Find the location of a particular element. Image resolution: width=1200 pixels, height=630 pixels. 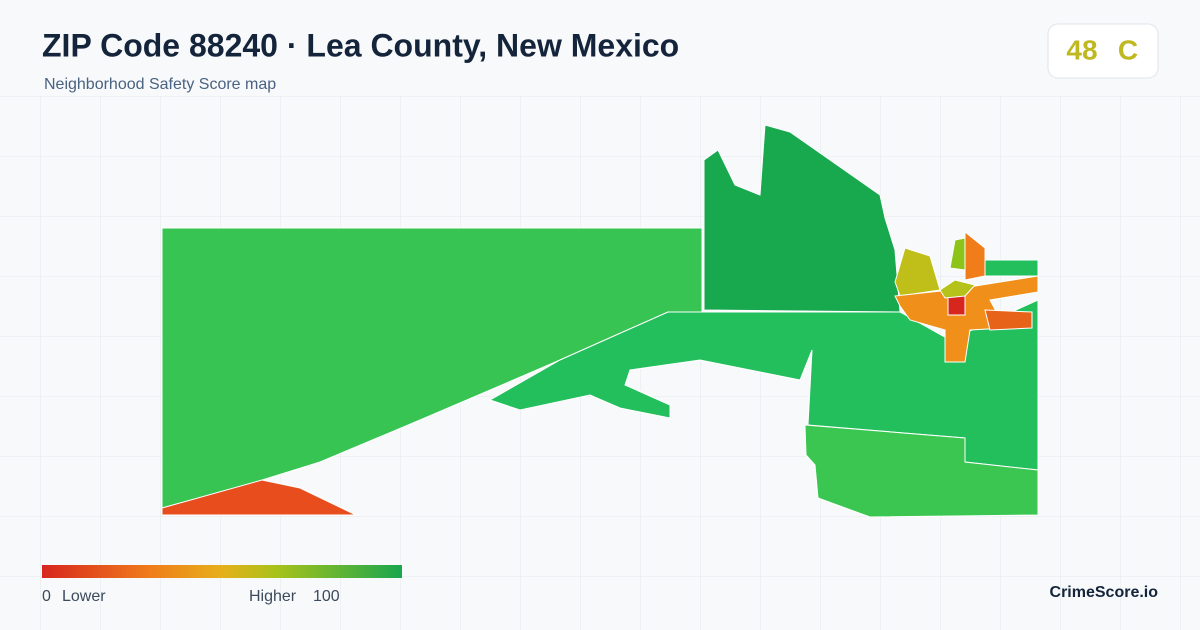

brand: CrimeScore.io is located at coordinates (1104, 592).